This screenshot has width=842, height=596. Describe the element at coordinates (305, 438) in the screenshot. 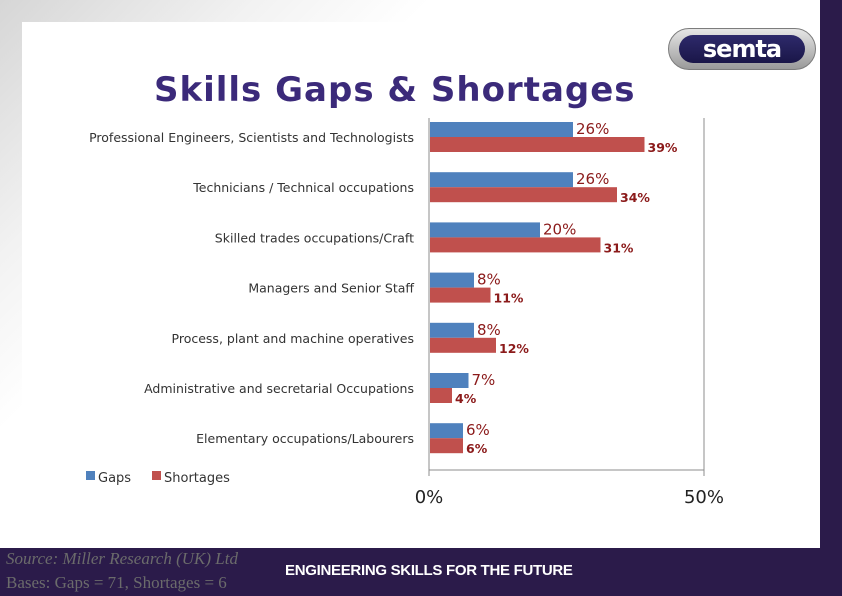

I see `category-label: Elementary occupations/Labourers` at that location.